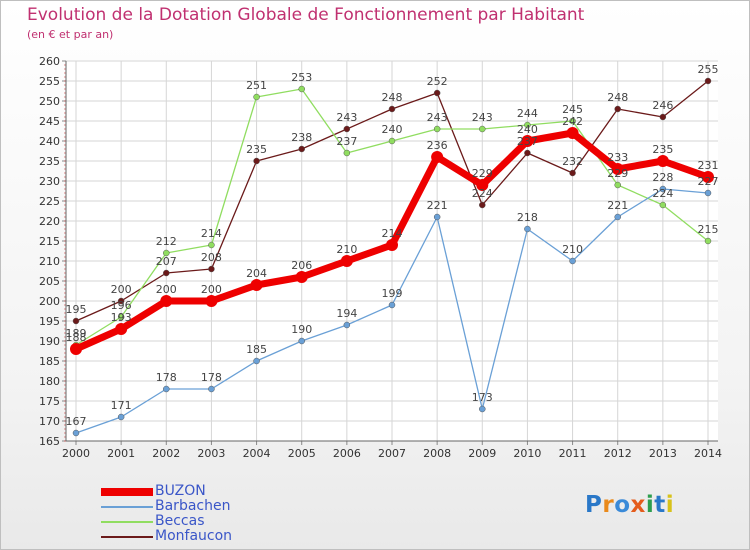  Describe the element at coordinates (572, 109) in the screenshot. I see `data-label-beccas: 245` at that location.